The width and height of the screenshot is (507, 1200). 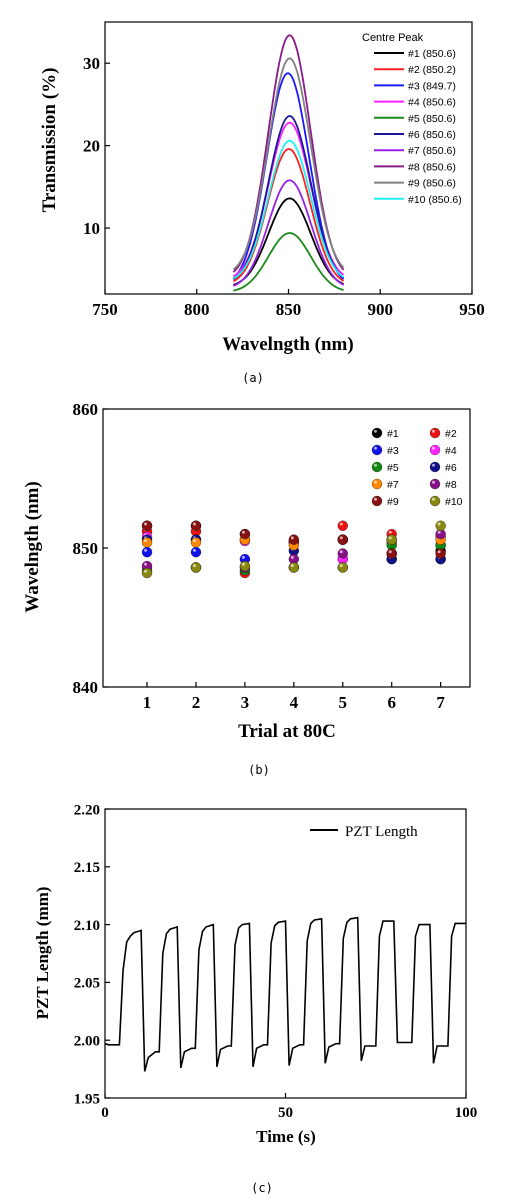 What do you see at coordinates (285, 1113) in the screenshot?
I see `x-tick-label: 50` at bounding box center [285, 1113].